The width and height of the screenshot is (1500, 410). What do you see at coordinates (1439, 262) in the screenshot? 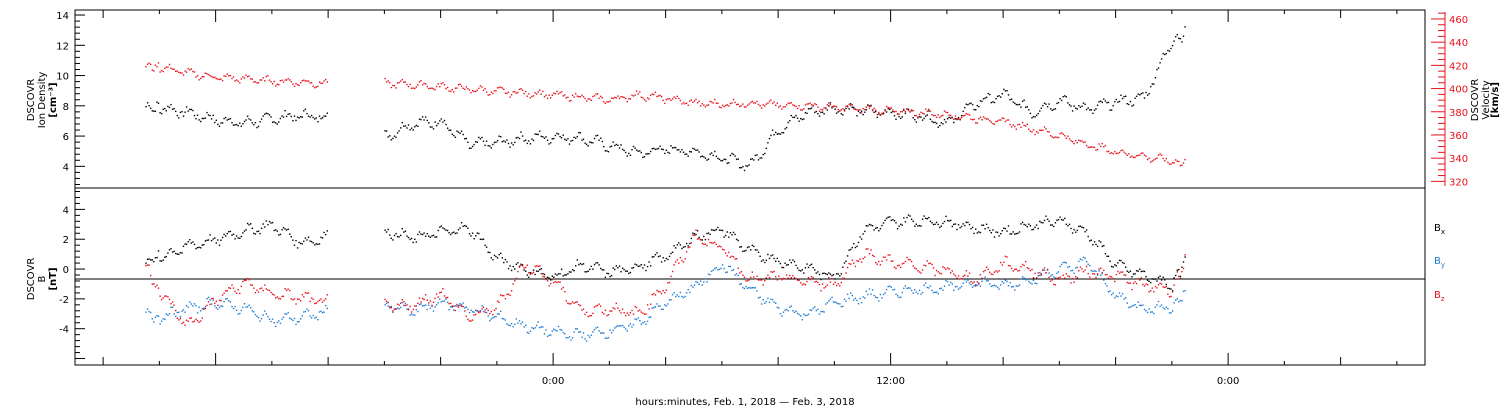
I see `legend-by: By` at bounding box center [1439, 262].